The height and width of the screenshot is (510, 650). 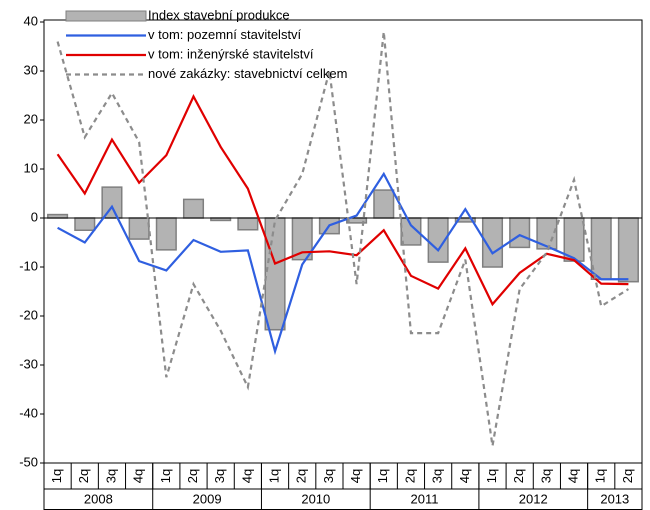 I want to click on y-tick-label: -50, so click(x=28, y=461).